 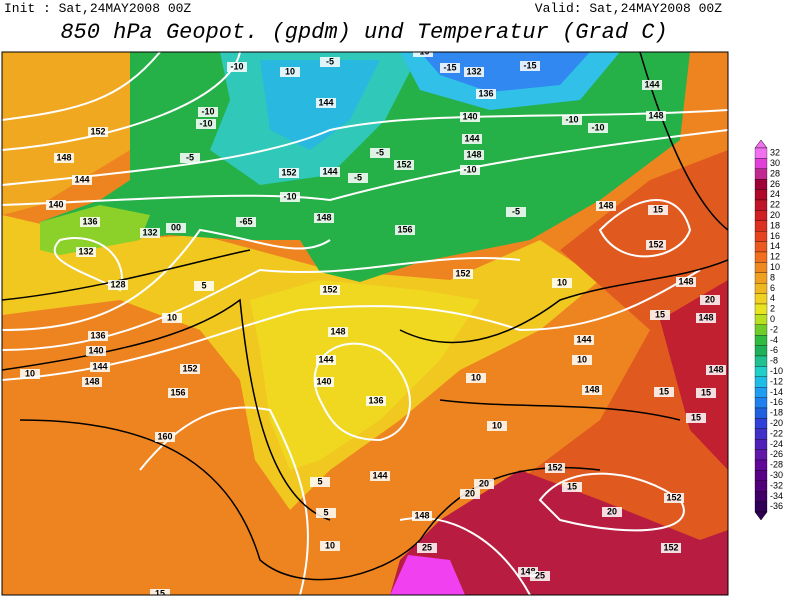 I want to click on colorbar-label: 20, so click(x=775, y=215).